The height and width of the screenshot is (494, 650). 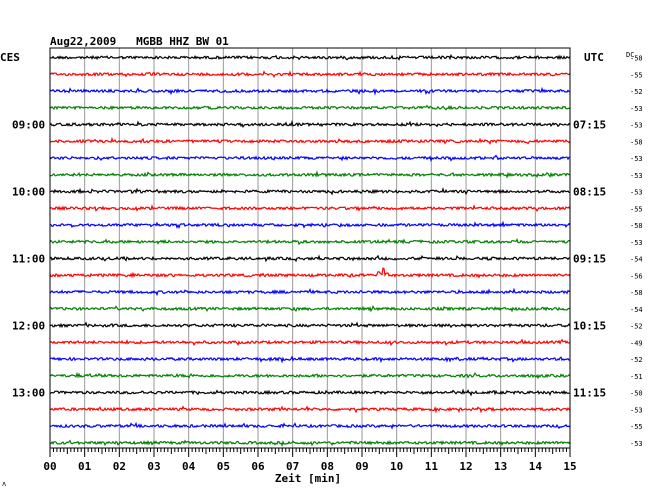 I want to click on utc-time-labels: 07:15 08:15 09:15 10:15 11:15, so click(x=589, y=259).